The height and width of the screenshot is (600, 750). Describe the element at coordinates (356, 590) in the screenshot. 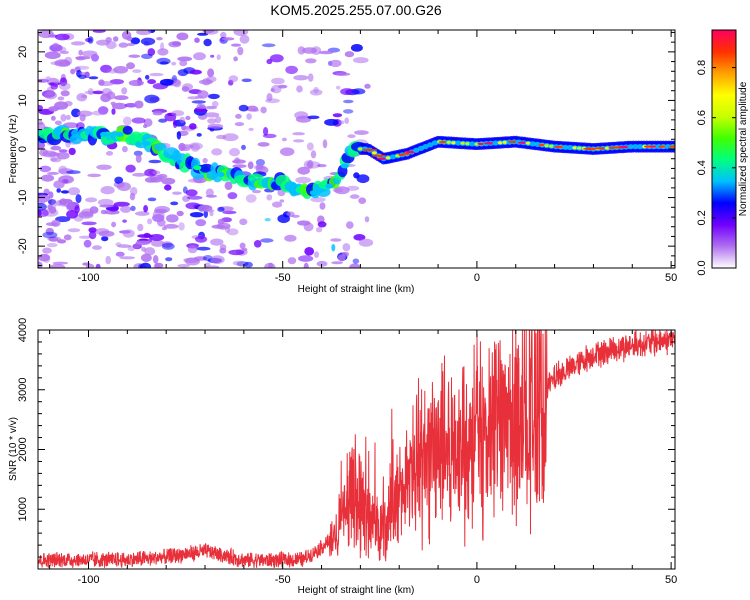

I see `snr-xlabel: Height of straight line (km)` at that location.